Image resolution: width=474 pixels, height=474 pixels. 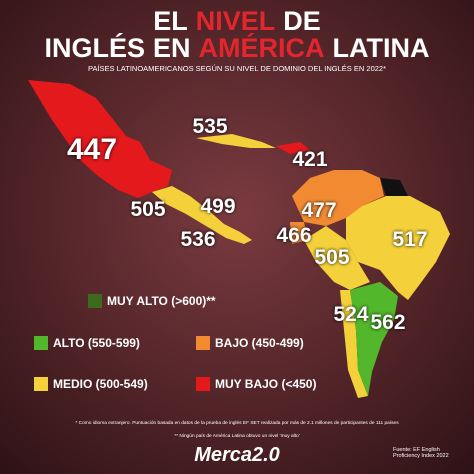 I want to click on map-label: 517, so click(x=410, y=239).